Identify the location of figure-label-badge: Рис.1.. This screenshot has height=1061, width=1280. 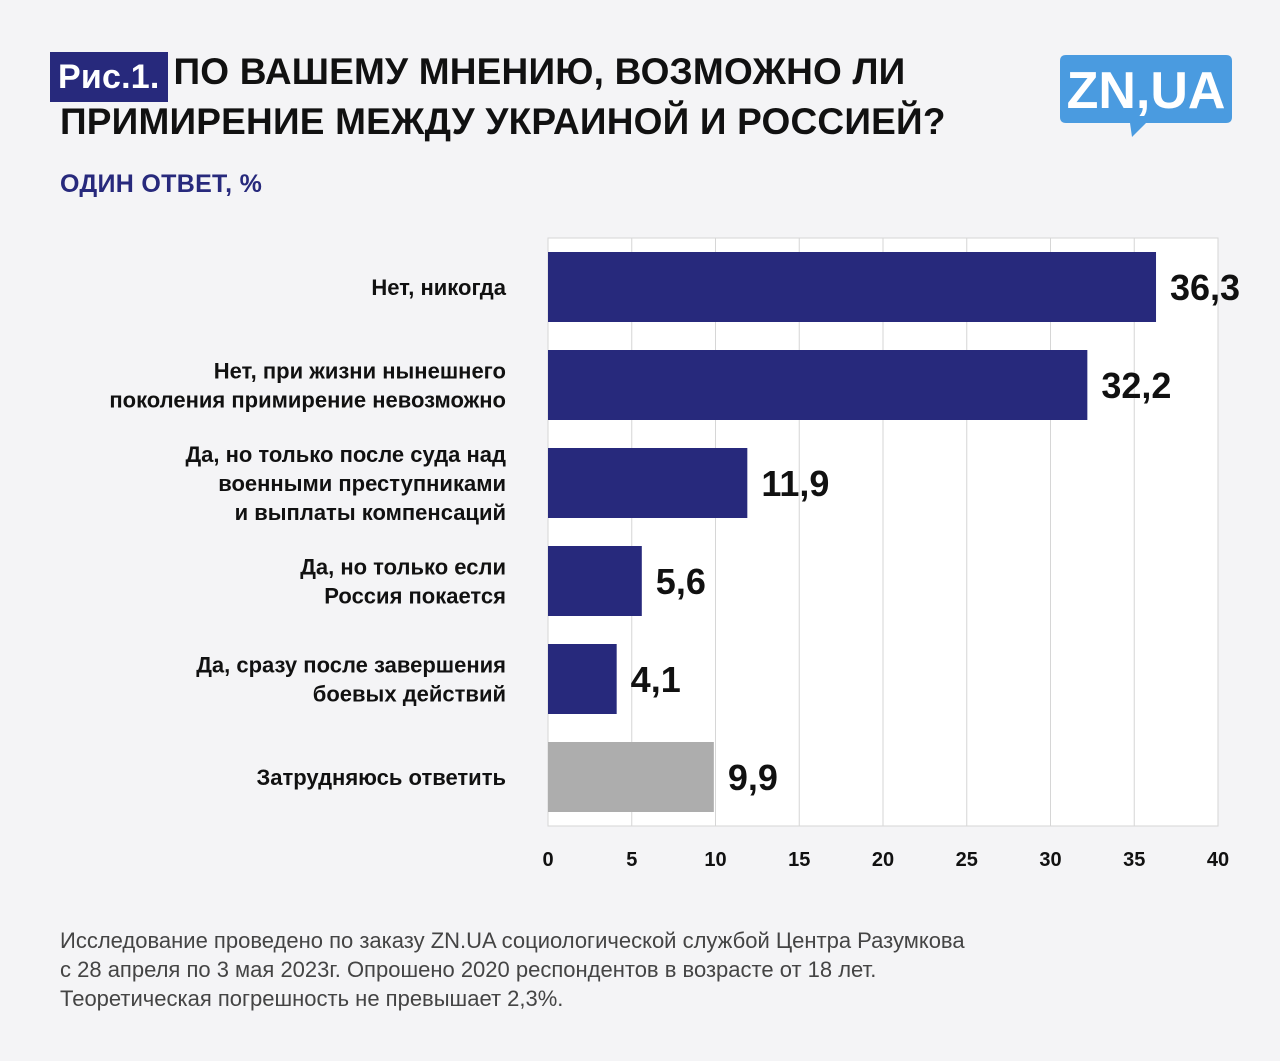
(109, 77).